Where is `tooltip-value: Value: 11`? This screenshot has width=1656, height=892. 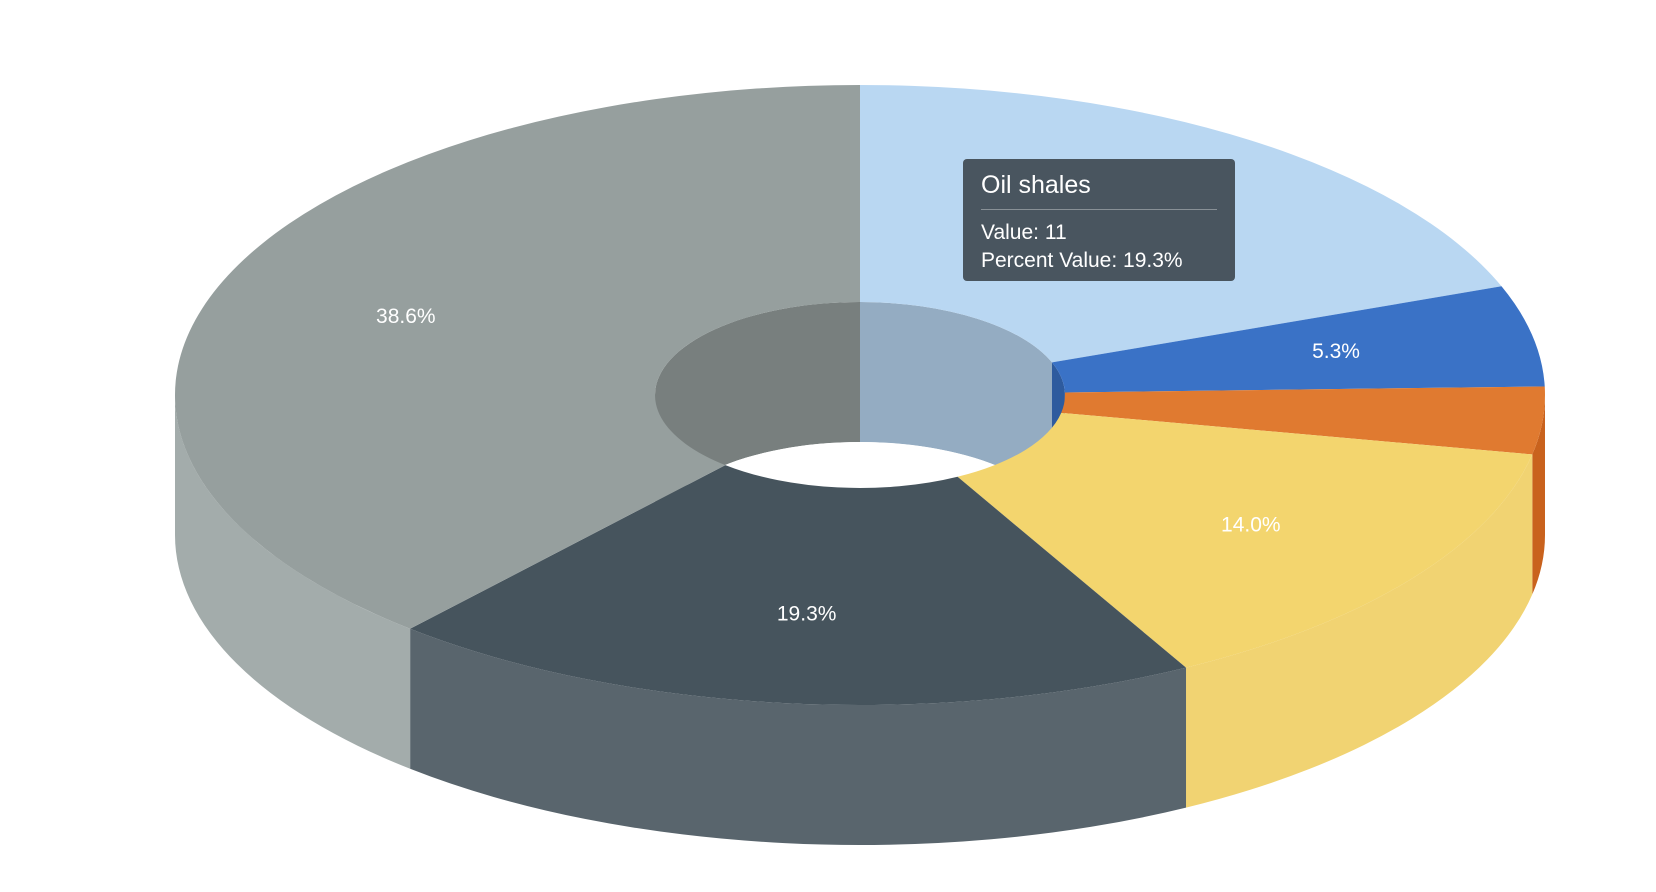
tooltip-value: Value: 11 is located at coordinates (1024, 232).